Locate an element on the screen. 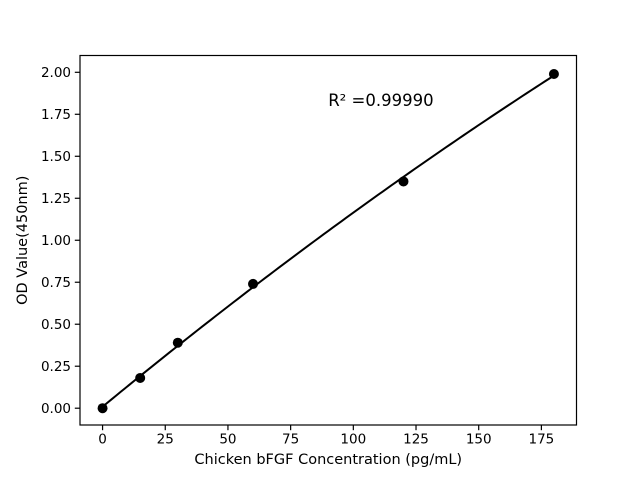  y-tick-label: 2.00 is located at coordinates (56, 73).